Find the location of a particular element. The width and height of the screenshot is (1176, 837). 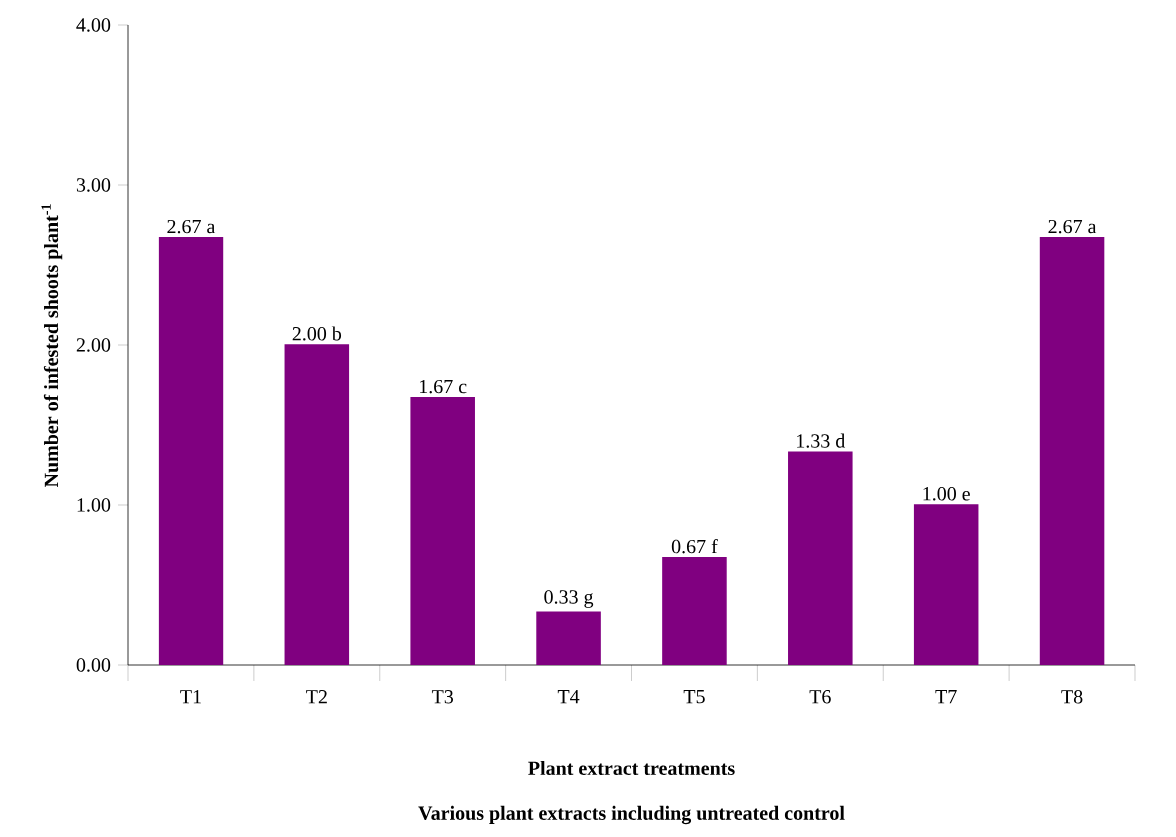

x-tick-label: T7 is located at coordinates (946, 697).